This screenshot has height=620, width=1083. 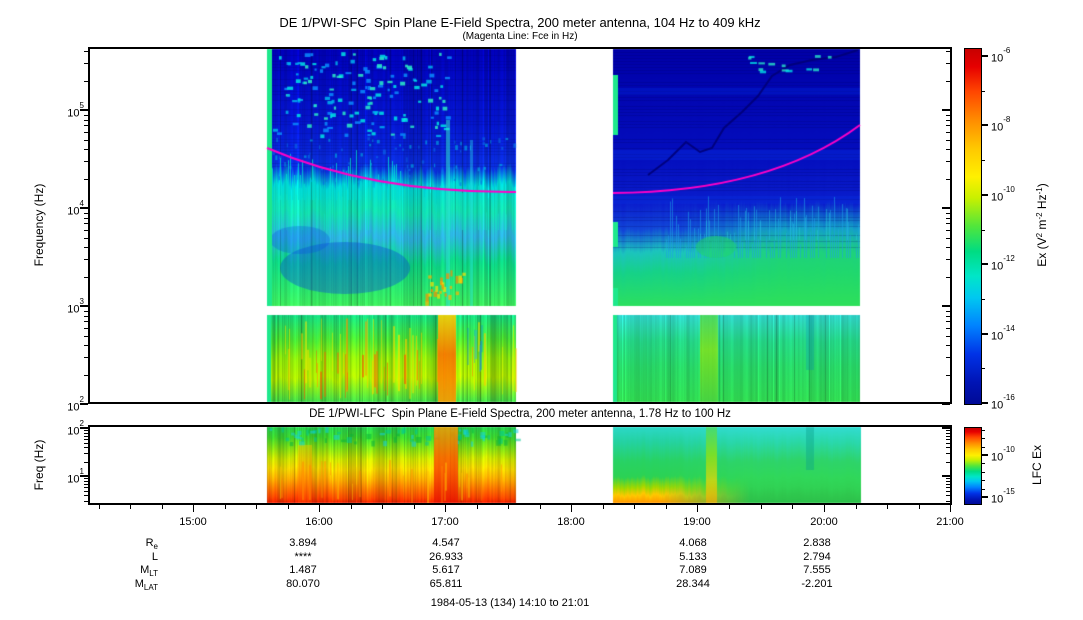 What do you see at coordinates (1003, 263) in the screenshot?
I see `colorbar-tick-label: 10-12` at bounding box center [1003, 263].